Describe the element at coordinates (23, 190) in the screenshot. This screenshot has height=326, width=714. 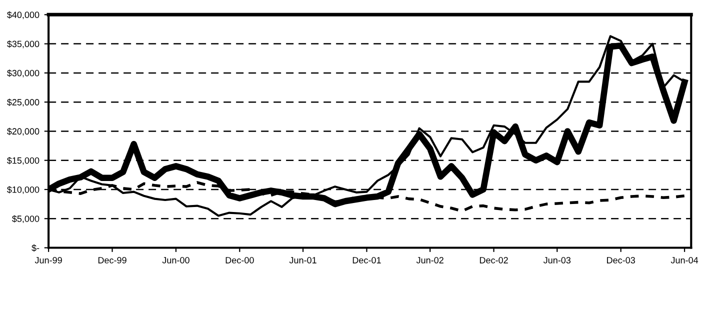
I see `y-tick-label: $10,000` at that location.